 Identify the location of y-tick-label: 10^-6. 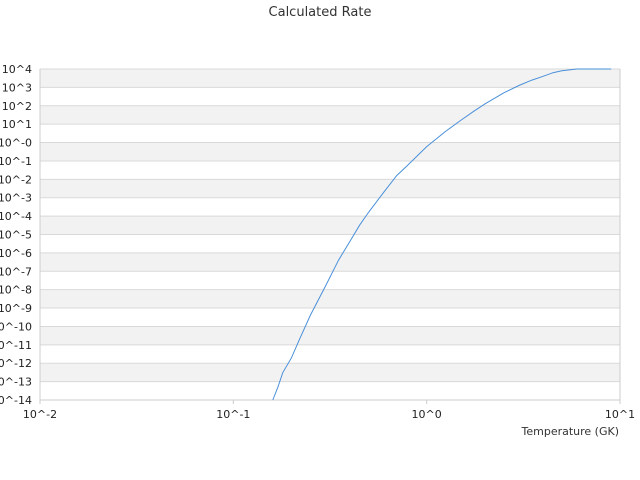
(16, 253).